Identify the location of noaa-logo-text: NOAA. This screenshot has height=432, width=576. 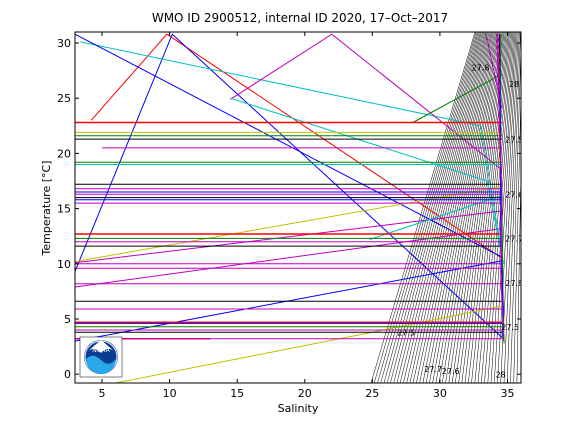
(101, 350).